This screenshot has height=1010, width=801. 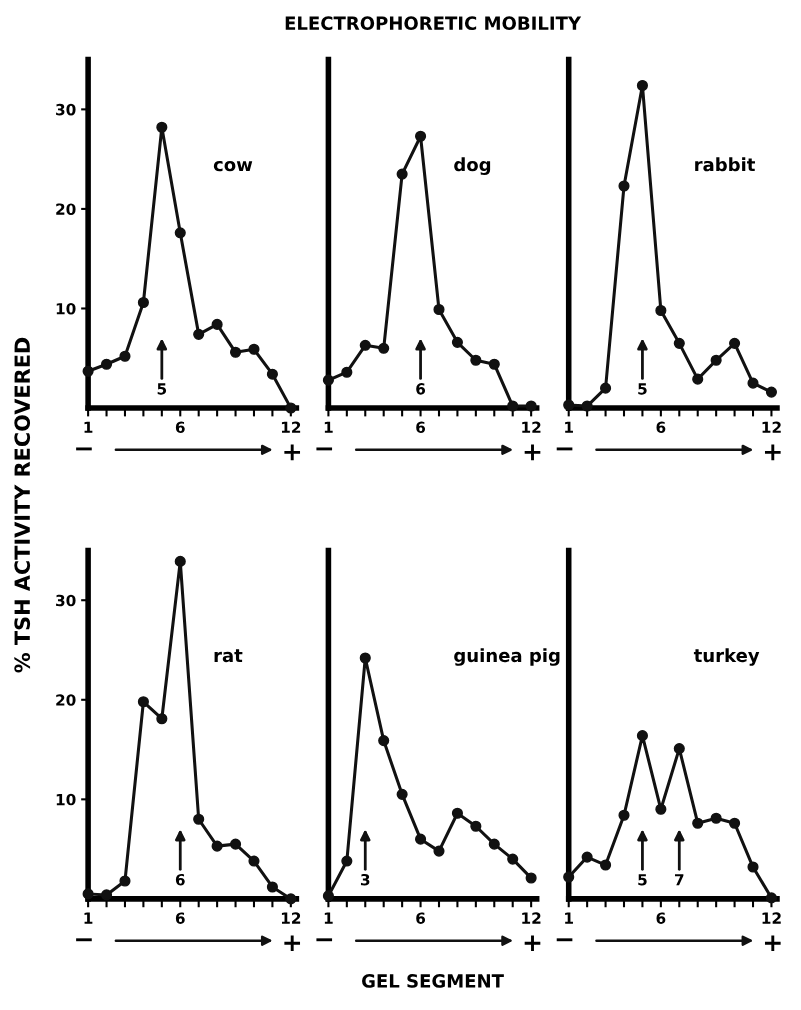 I want to click on text: rabbit, so click(x=725, y=164).